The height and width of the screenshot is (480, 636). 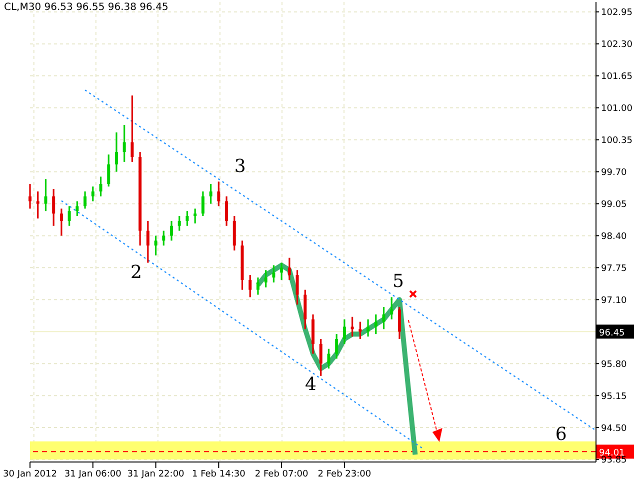 I want to click on y-tick-label: 95.80, so click(x=614, y=365).